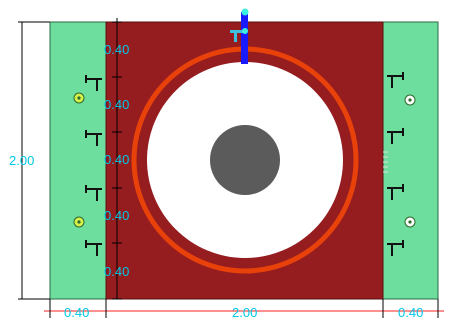  Describe the element at coordinates (78, 160) in the screenshot. I see `left-side-panel` at that location.